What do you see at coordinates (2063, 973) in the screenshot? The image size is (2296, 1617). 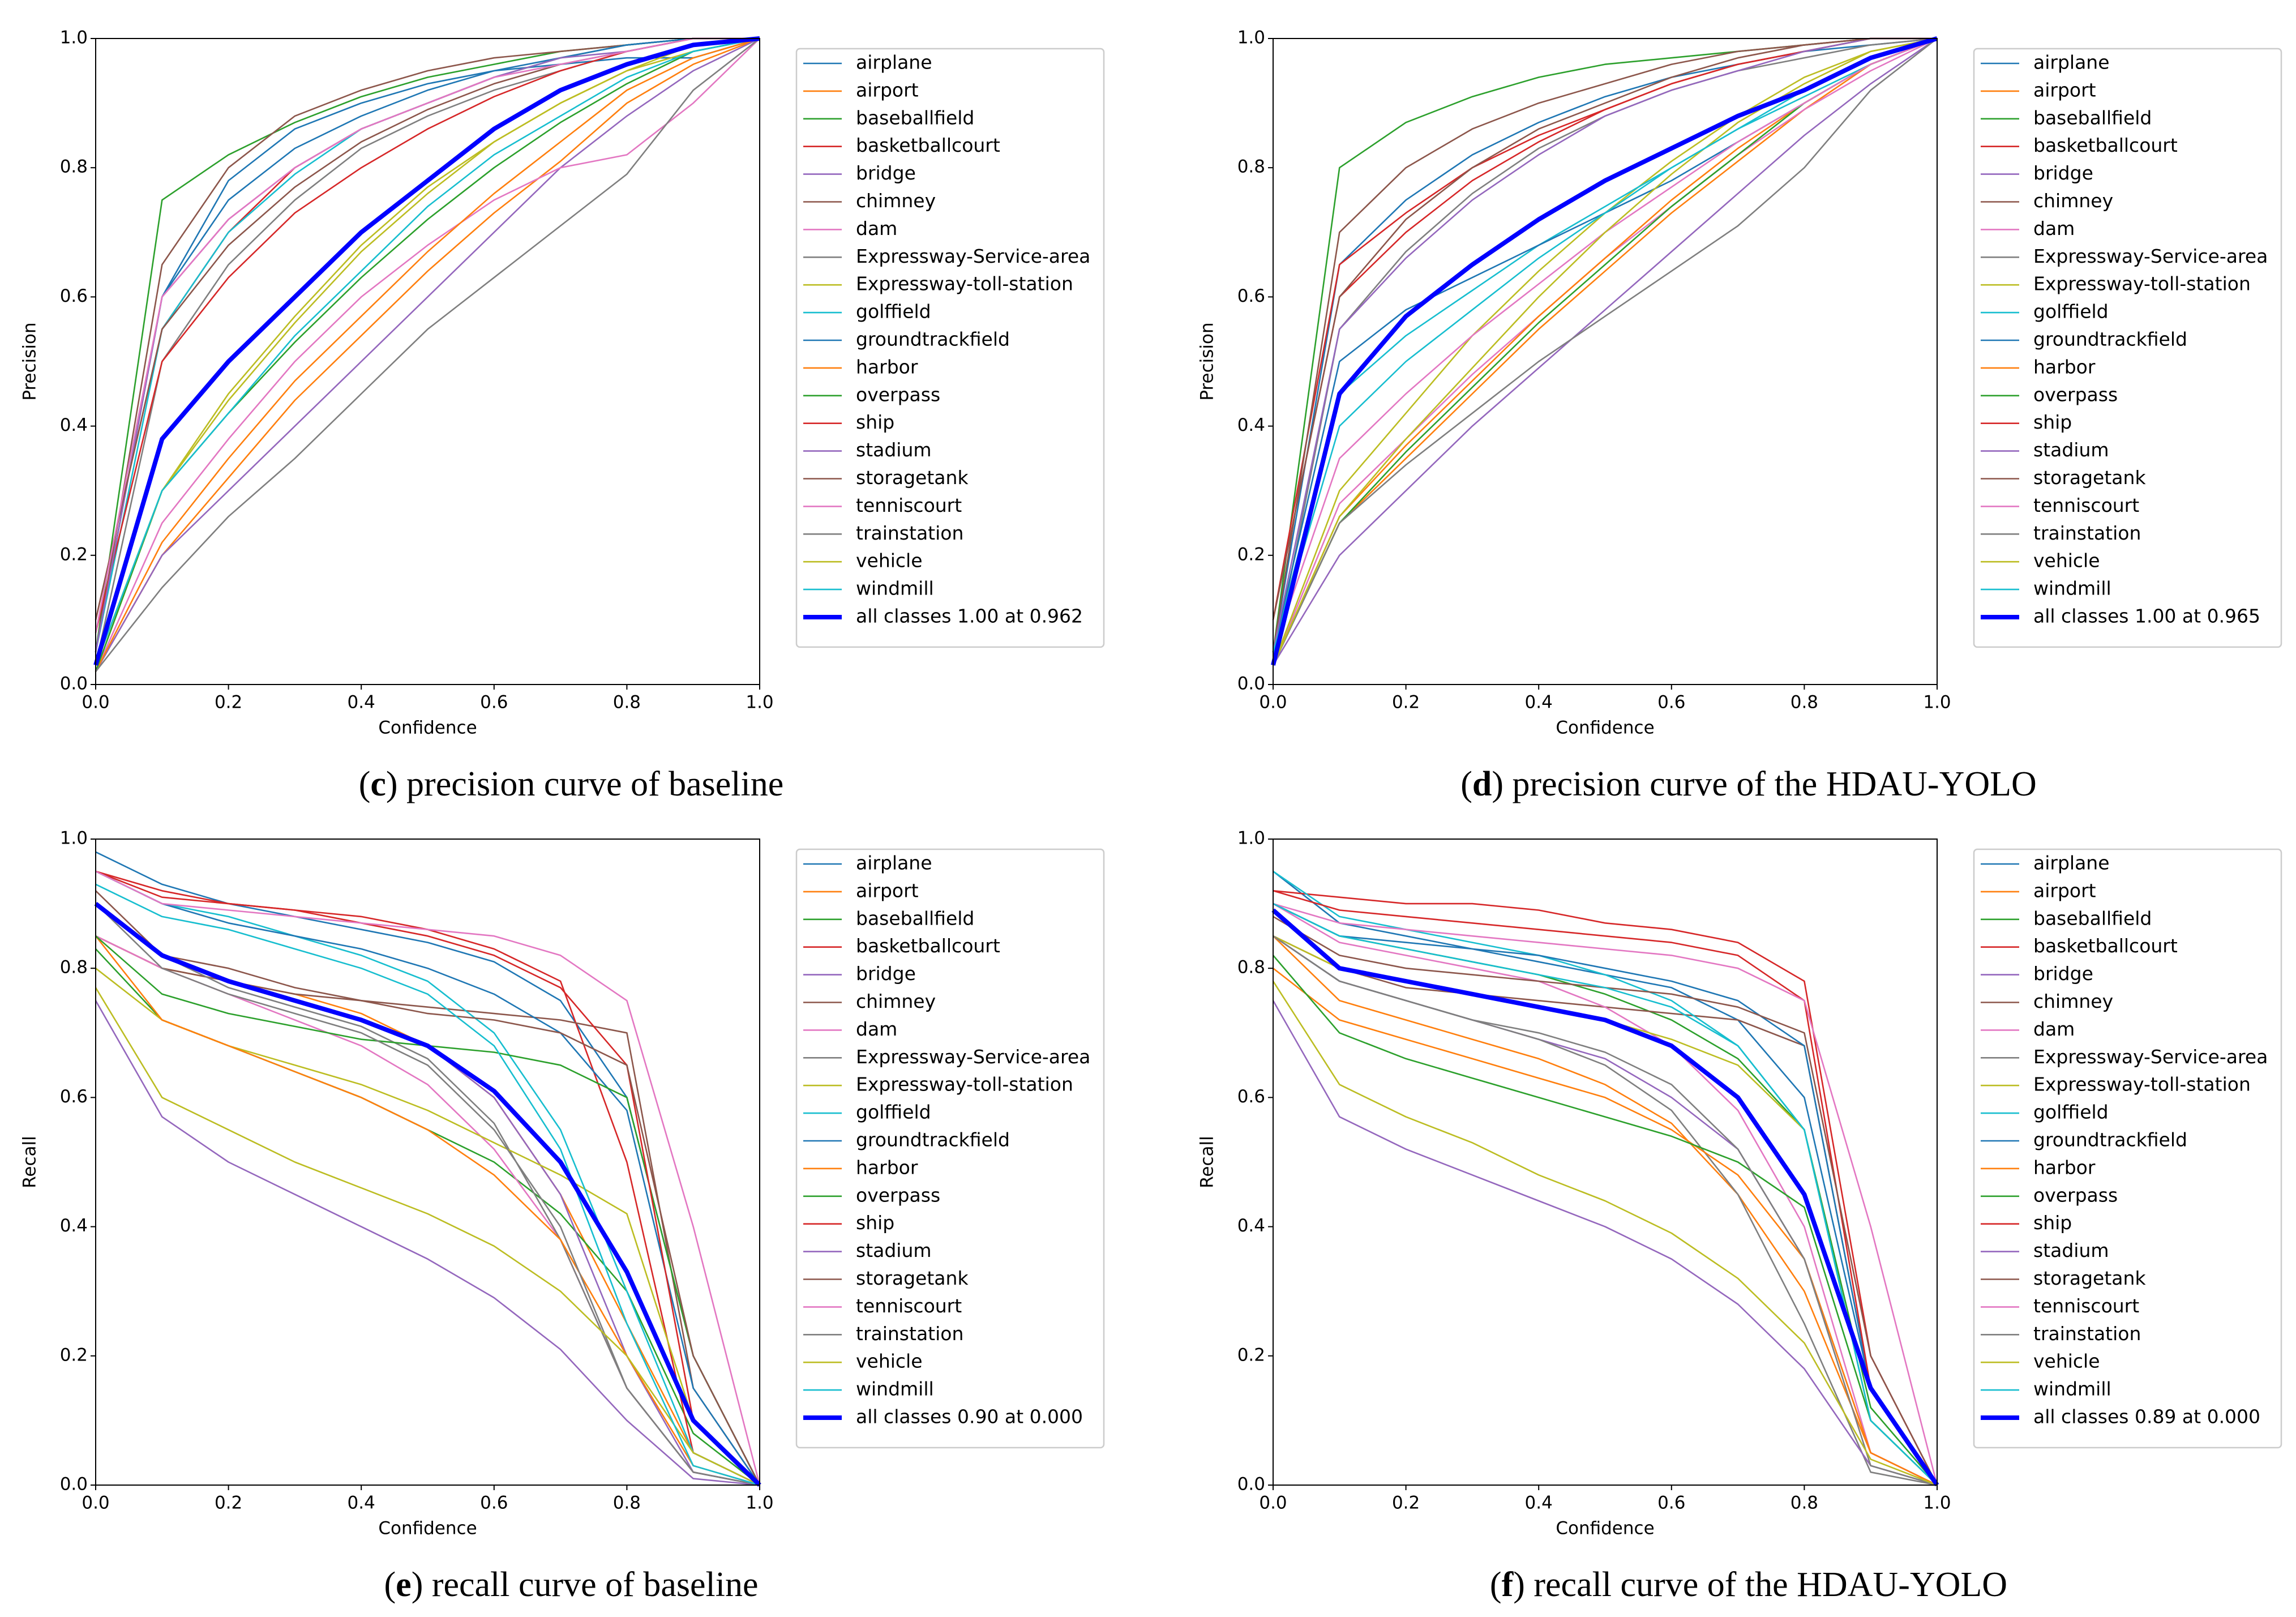 I see `legend-label: bridge` at bounding box center [2063, 973].